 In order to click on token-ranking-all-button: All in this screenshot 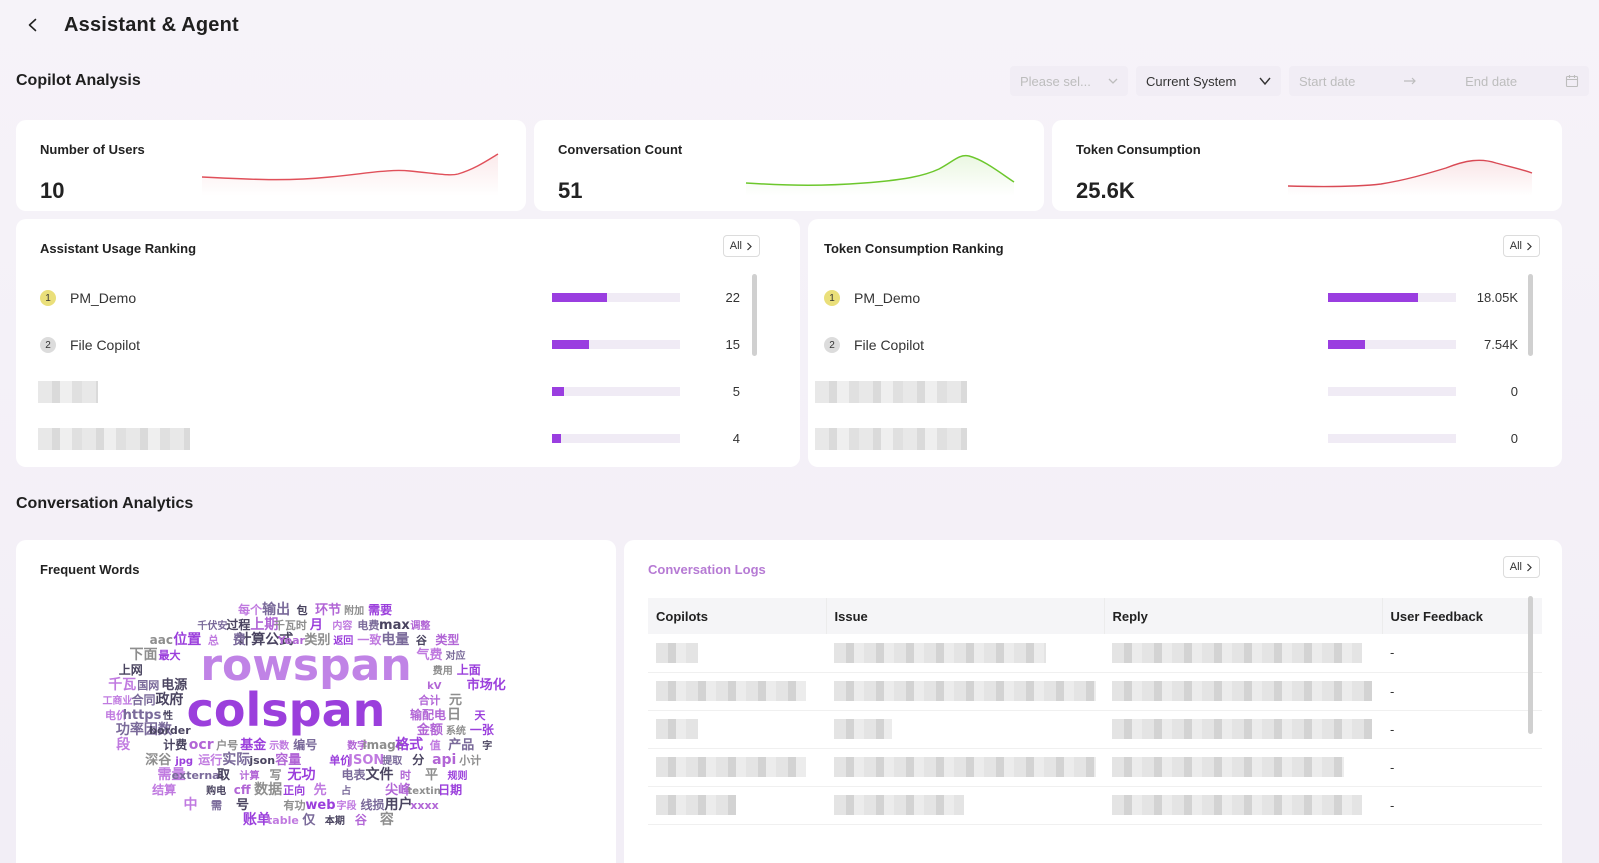, I will do `click(1521, 246)`.